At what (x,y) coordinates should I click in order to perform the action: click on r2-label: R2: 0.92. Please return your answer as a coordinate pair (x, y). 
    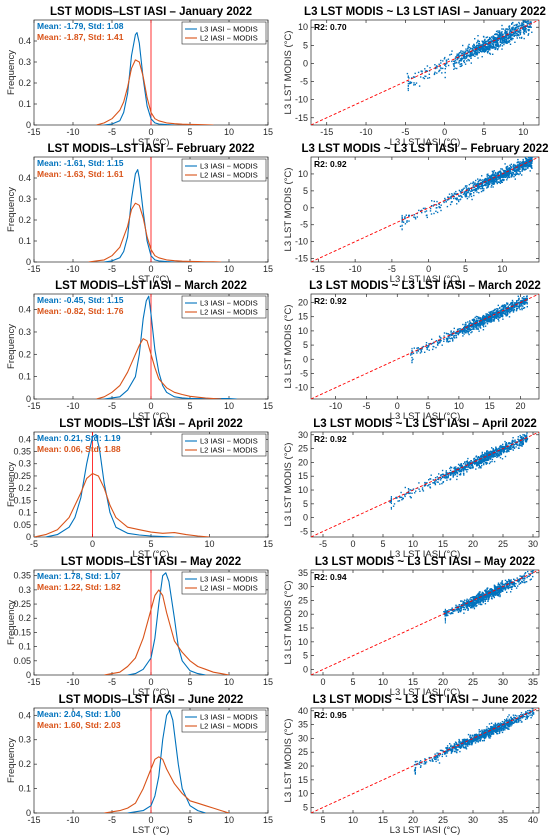
    Looking at the image, I should click on (330, 439).